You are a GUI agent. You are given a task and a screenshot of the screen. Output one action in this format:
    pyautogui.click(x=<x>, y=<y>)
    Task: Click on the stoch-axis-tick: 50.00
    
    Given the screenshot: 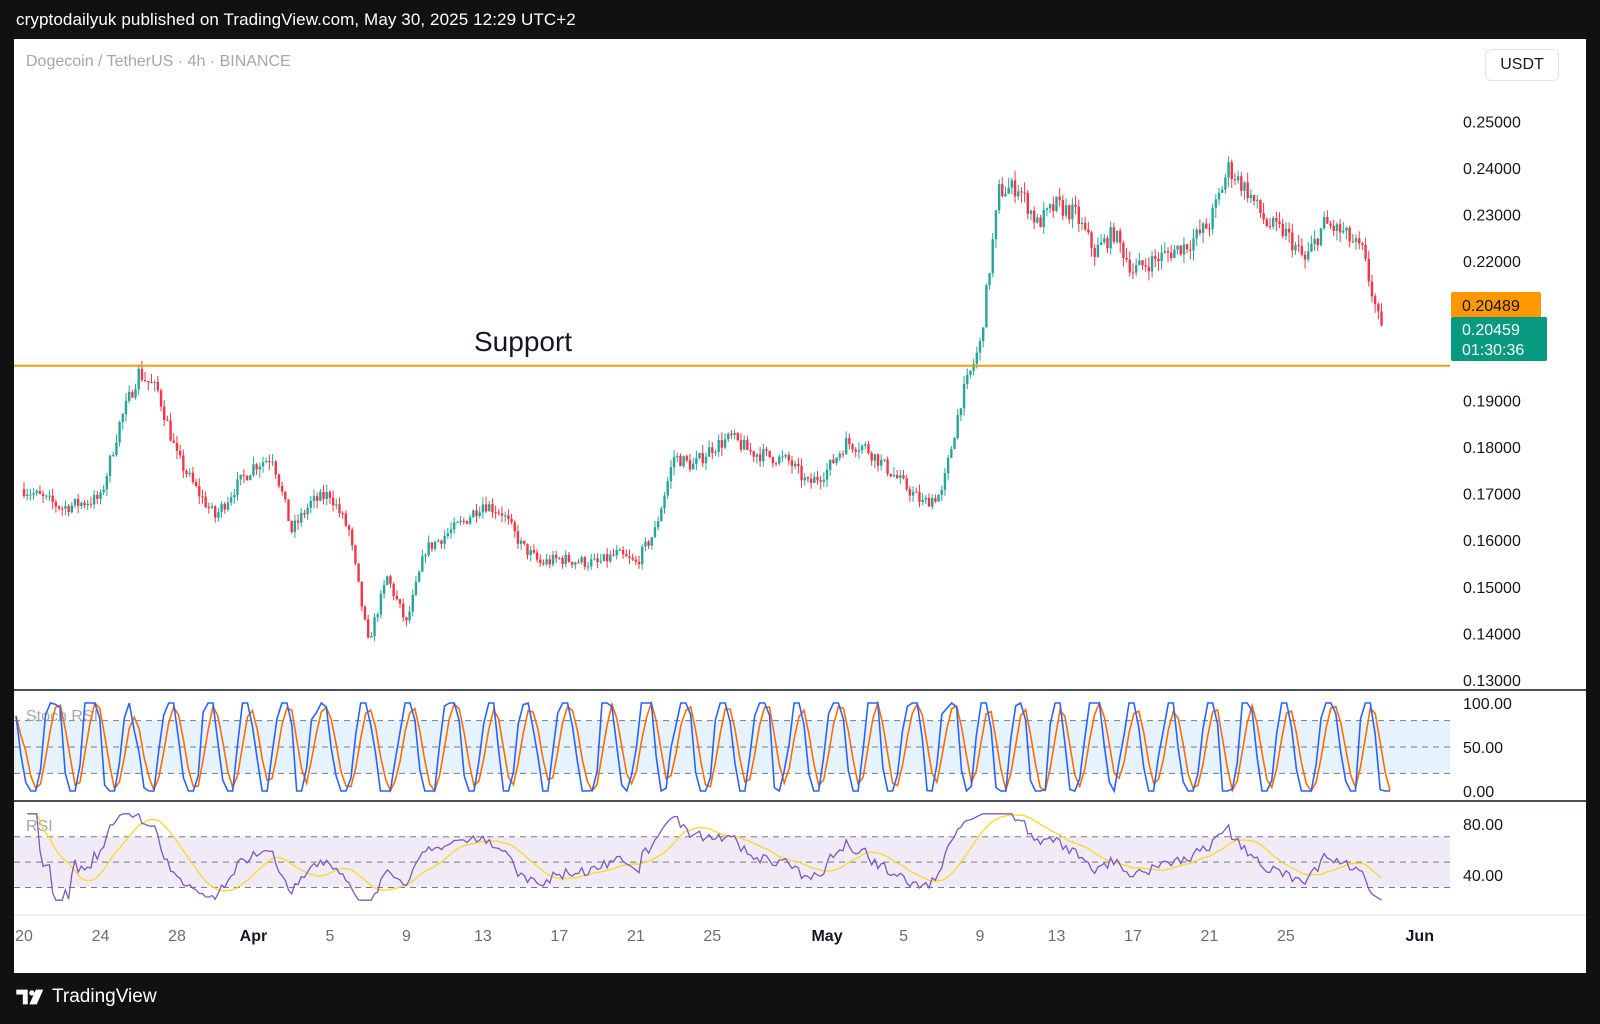 What is the action you would take?
    pyautogui.click(x=1483, y=748)
    